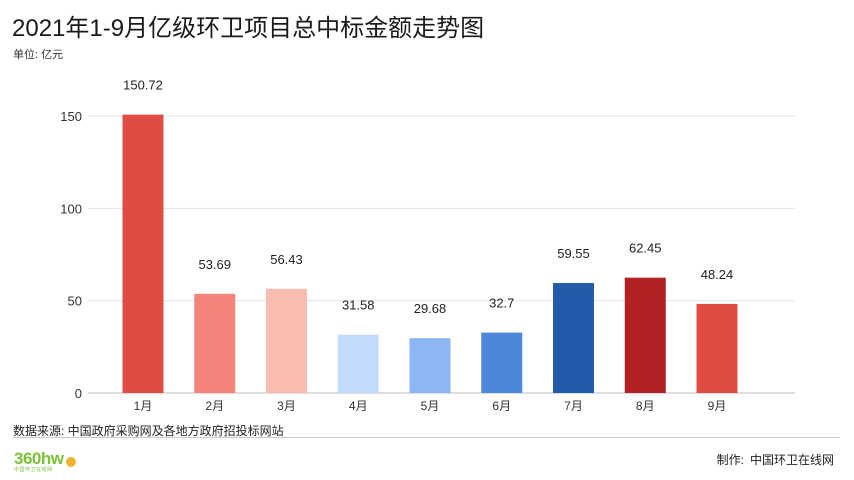  Describe the element at coordinates (148, 431) in the screenshot. I see `data-source: 数据来源: 中国政府采购网及各地方政府招投标网站` at that location.